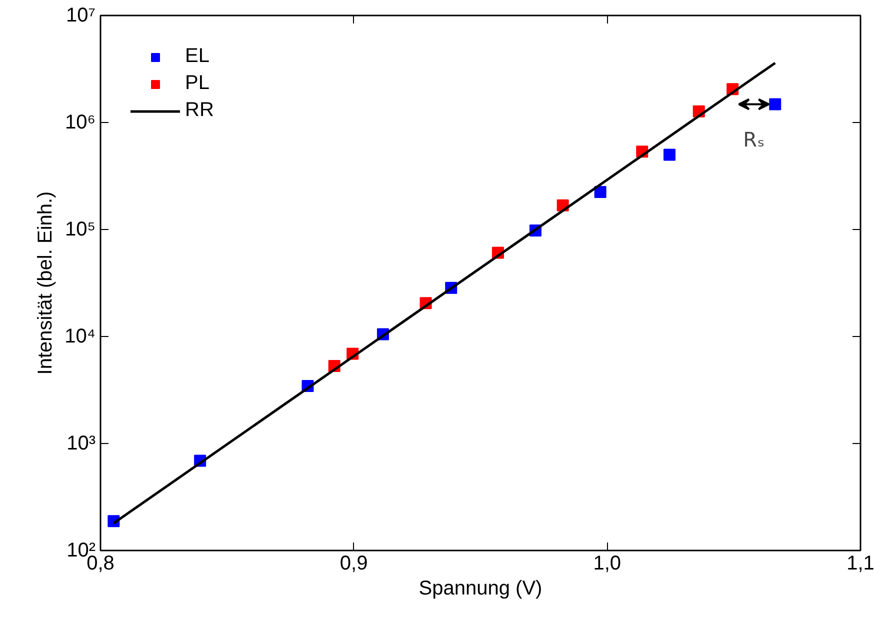 This screenshot has height=639, width=890. I want to click on y-tick-label: 10⁷, so click(81, 15).